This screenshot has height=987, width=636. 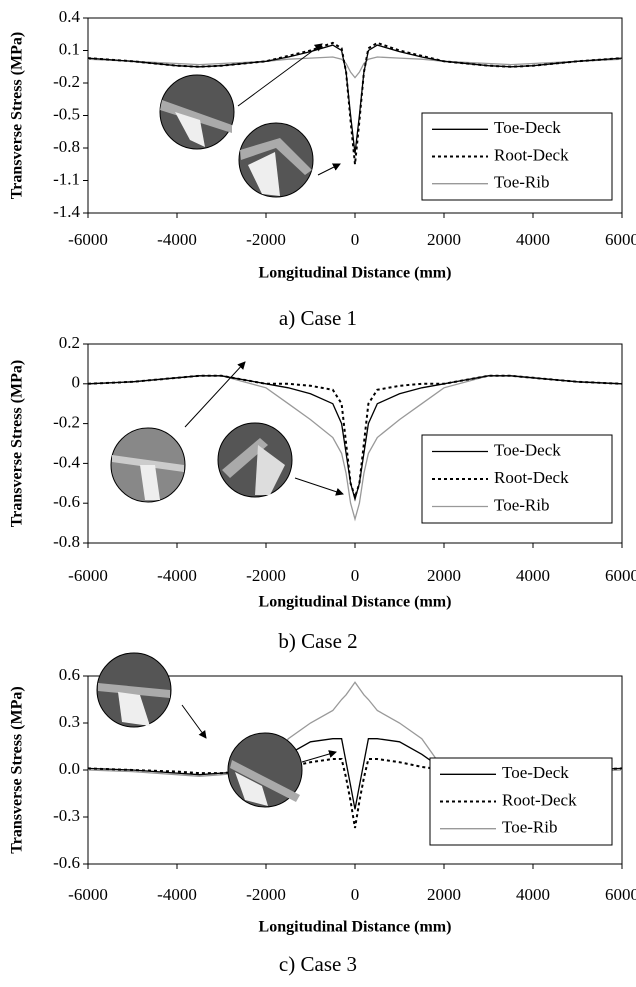 I want to click on y-tick-label: -0.3, so click(x=66, y=815).